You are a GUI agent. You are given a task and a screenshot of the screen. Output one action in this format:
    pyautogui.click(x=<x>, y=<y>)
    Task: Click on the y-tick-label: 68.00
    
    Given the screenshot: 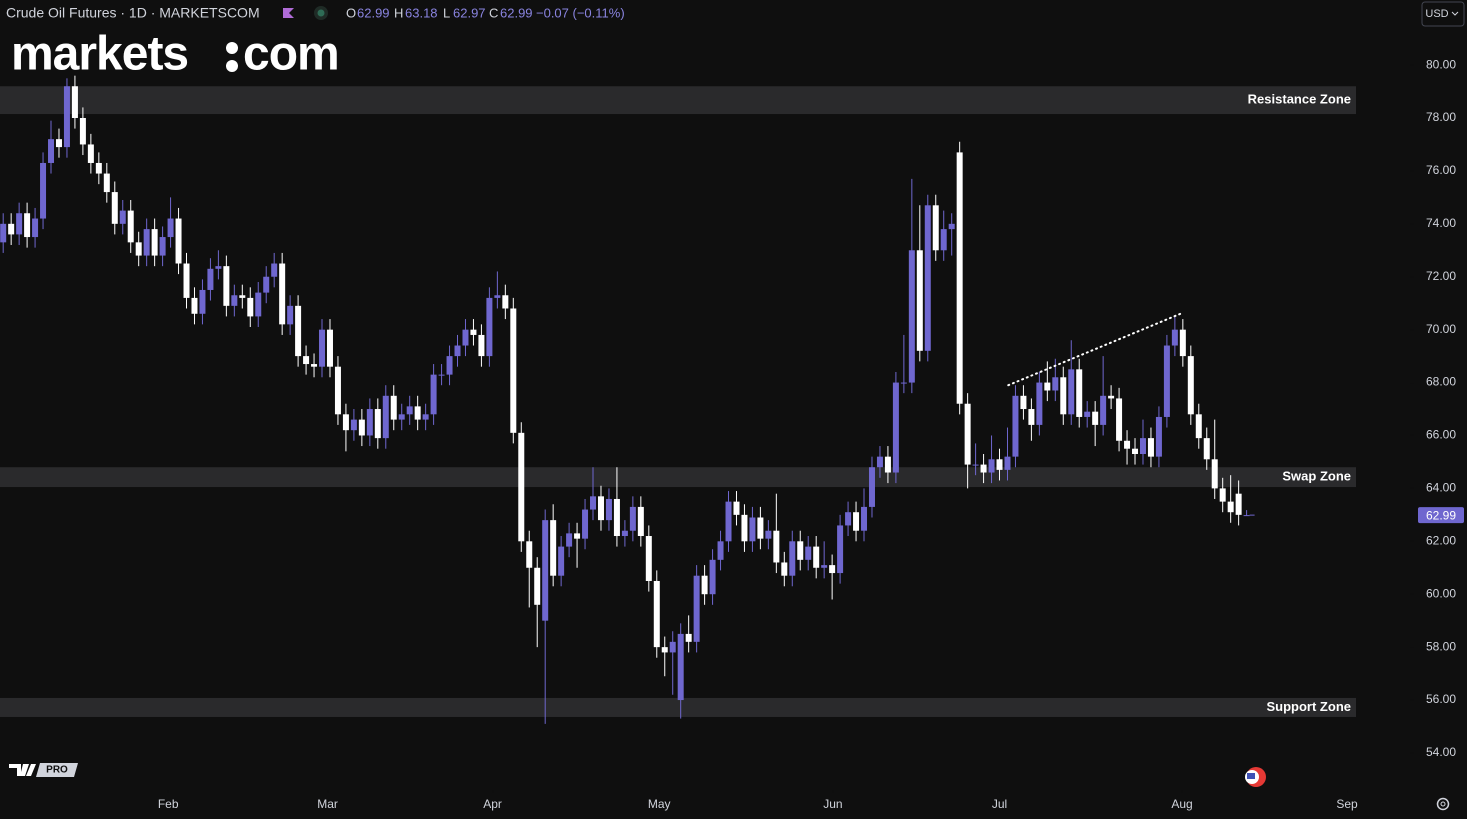 What is the action you would take?
    pyautogui.click(x=1441, y=382)
    